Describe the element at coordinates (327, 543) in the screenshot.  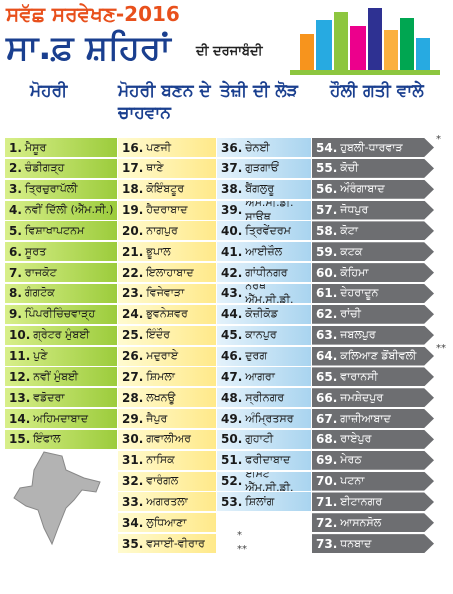
I see `rank: 73.` at that location.